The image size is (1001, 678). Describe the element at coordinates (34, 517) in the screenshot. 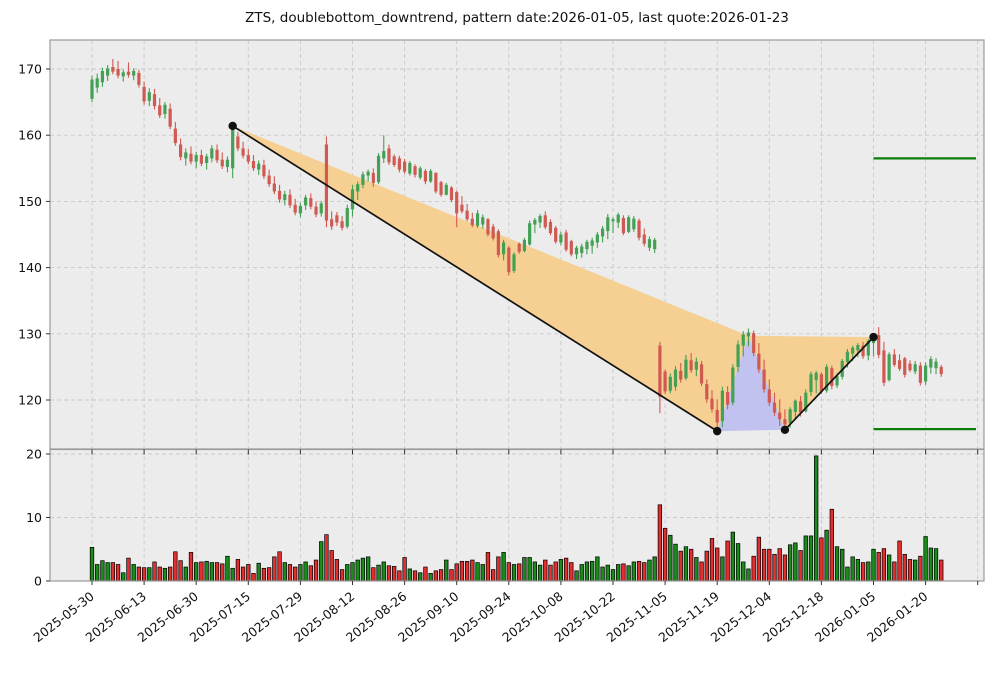

I see `volume-axis-label: 10` at that location.